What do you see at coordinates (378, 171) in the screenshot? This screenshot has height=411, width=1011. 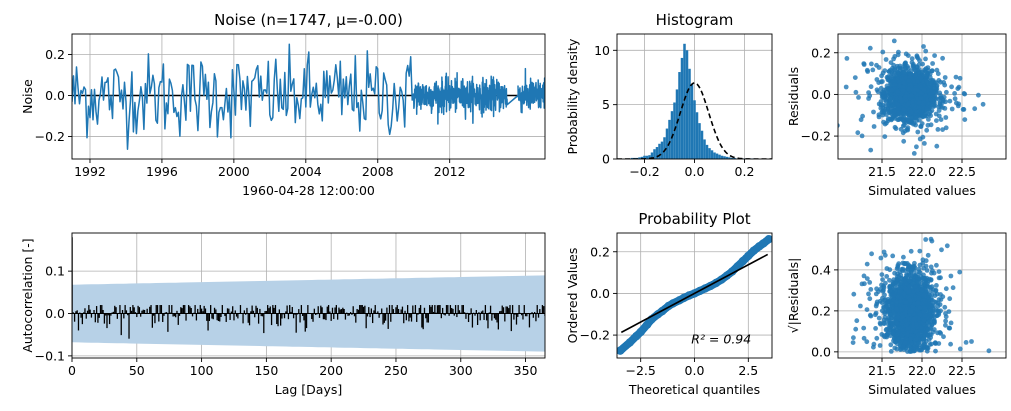 I see `noise-xtick-label-4: 2008` at bounding box center [378, 171].